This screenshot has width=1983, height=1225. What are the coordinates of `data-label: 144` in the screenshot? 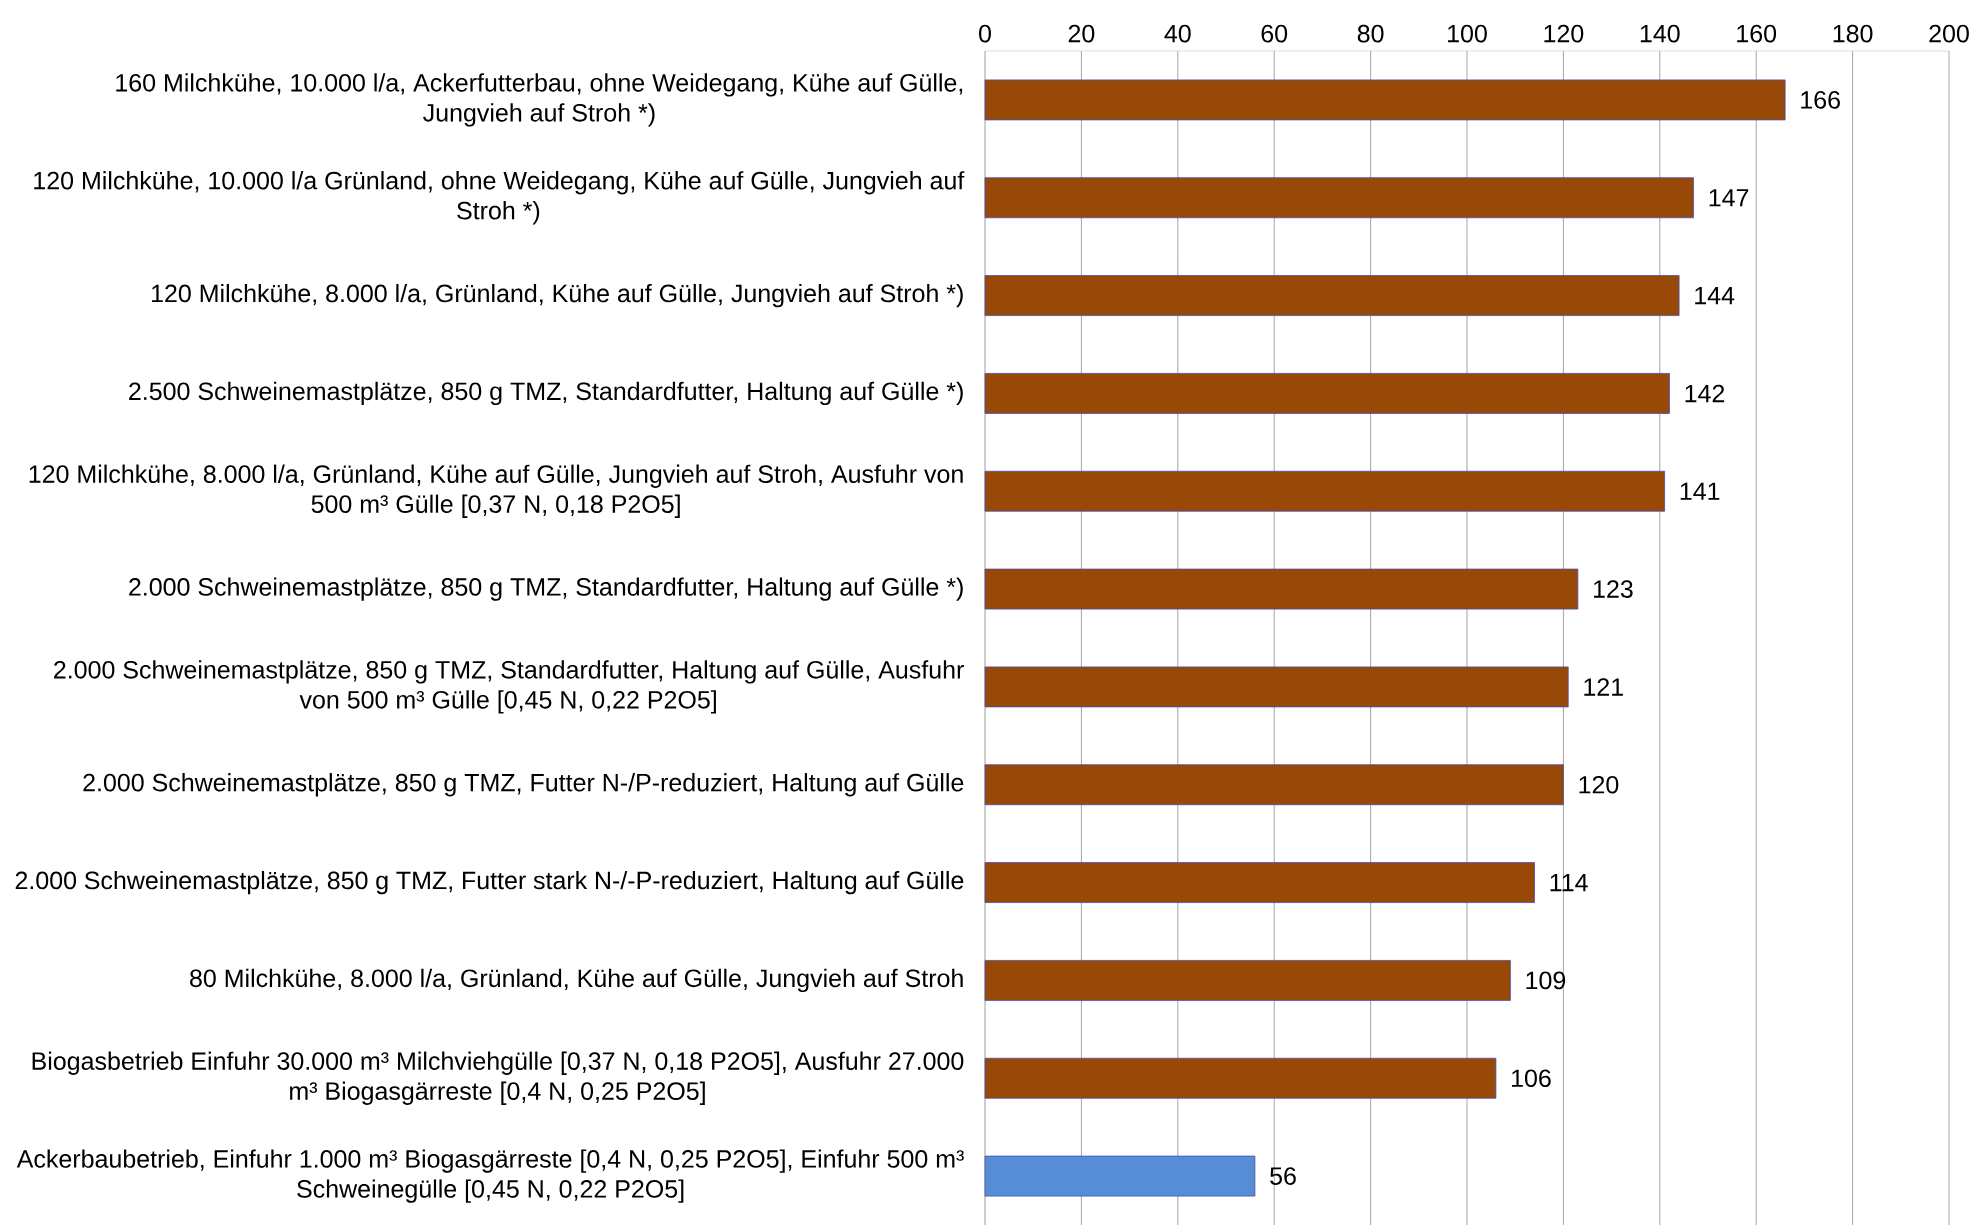 It's located at (1715, 295).